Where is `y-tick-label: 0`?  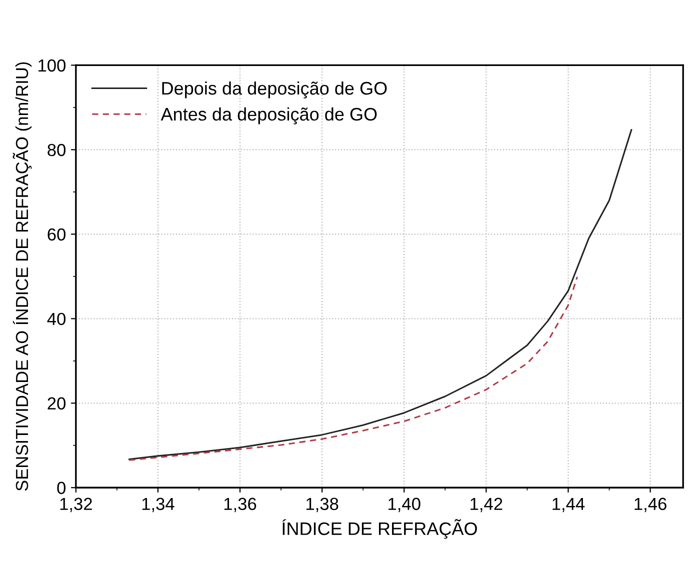
y-tick-label: 0 is located at coordinates (61, 488).